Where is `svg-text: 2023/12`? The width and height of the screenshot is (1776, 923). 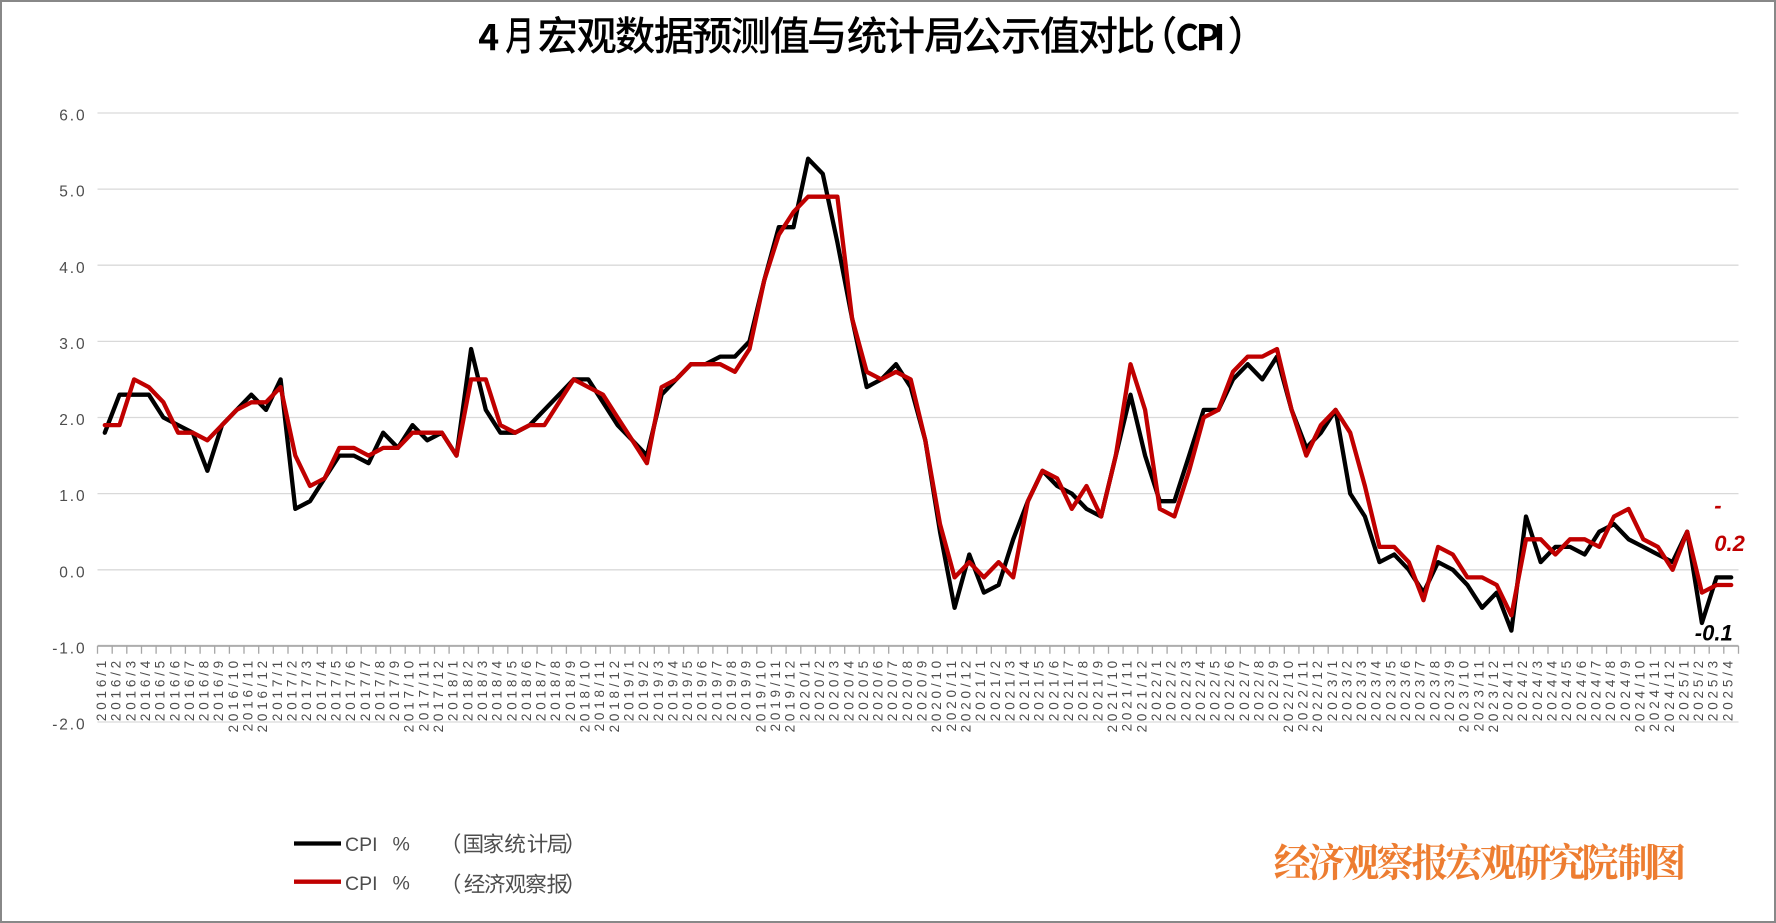
svg-text: 2023/12 is located at coordinates (1493, 694).